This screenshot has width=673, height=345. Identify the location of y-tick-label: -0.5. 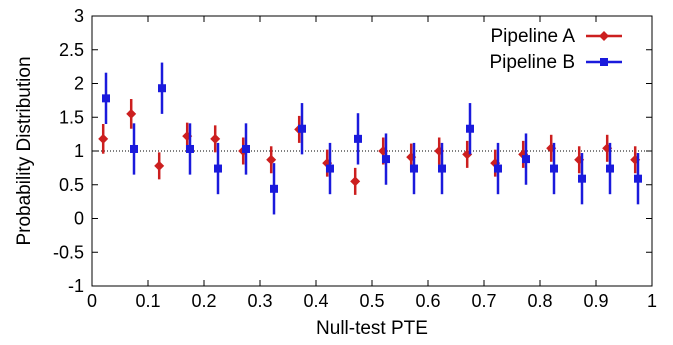
(68, 252).